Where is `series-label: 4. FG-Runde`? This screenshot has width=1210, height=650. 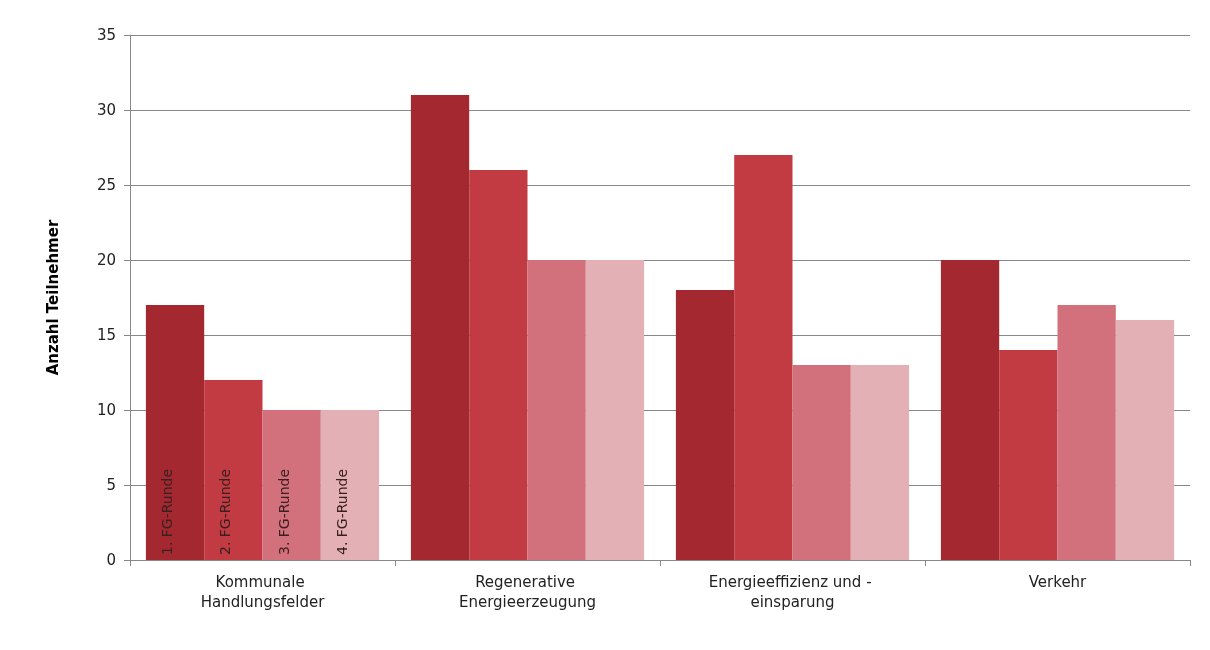 series-label: 4. FG-Runde is located at coordinates (341, 511).